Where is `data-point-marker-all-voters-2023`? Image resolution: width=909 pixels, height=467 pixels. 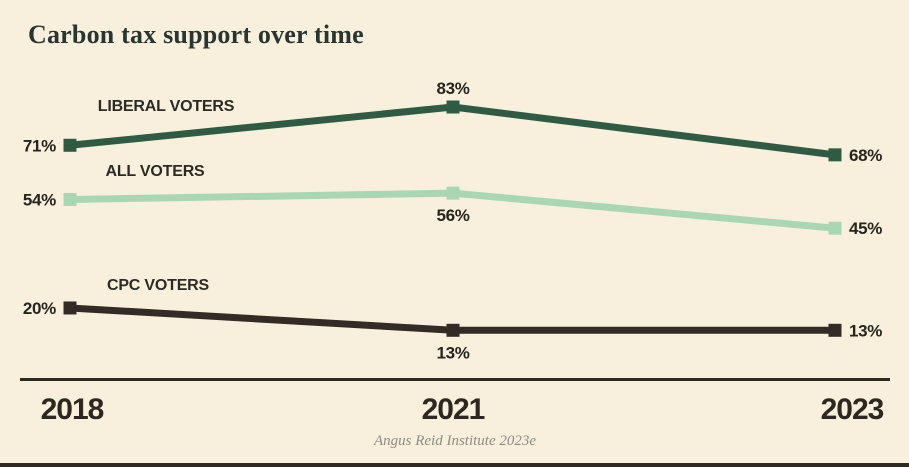
data-point-marker-all-voters-2023 is located at coordinates (835, 228).